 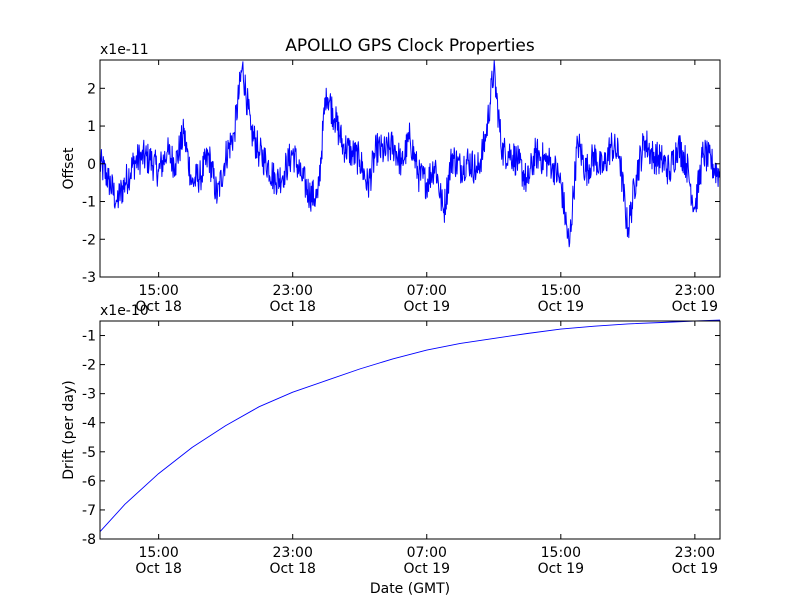 I want to click on offset-exponent-label: x1e-11, so click(x=124, y=50).